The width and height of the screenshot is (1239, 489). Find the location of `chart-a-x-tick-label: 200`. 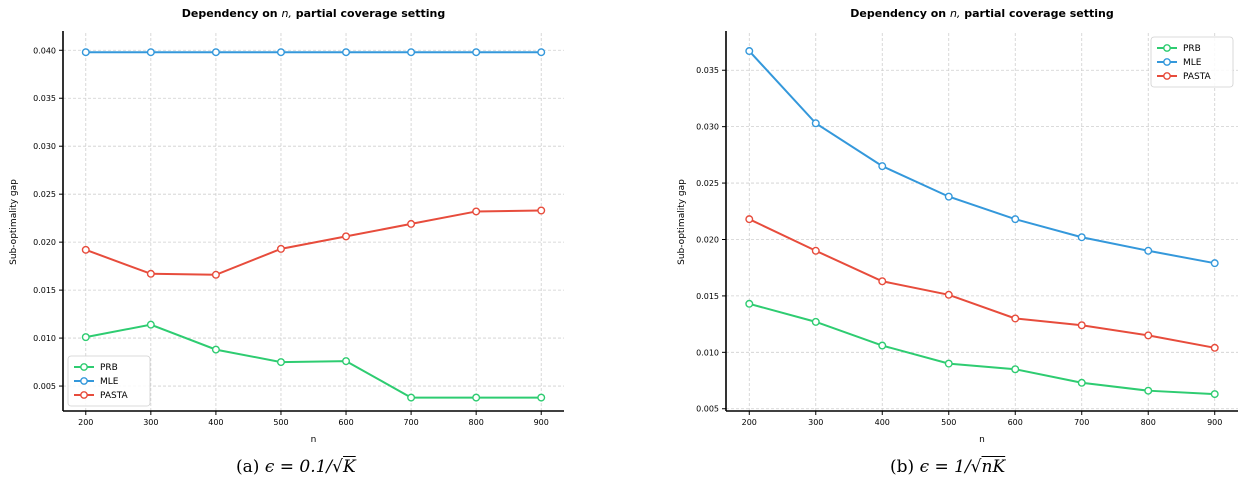

chart-a-x-tick-label: 200 is located at coordinates (85, 422).